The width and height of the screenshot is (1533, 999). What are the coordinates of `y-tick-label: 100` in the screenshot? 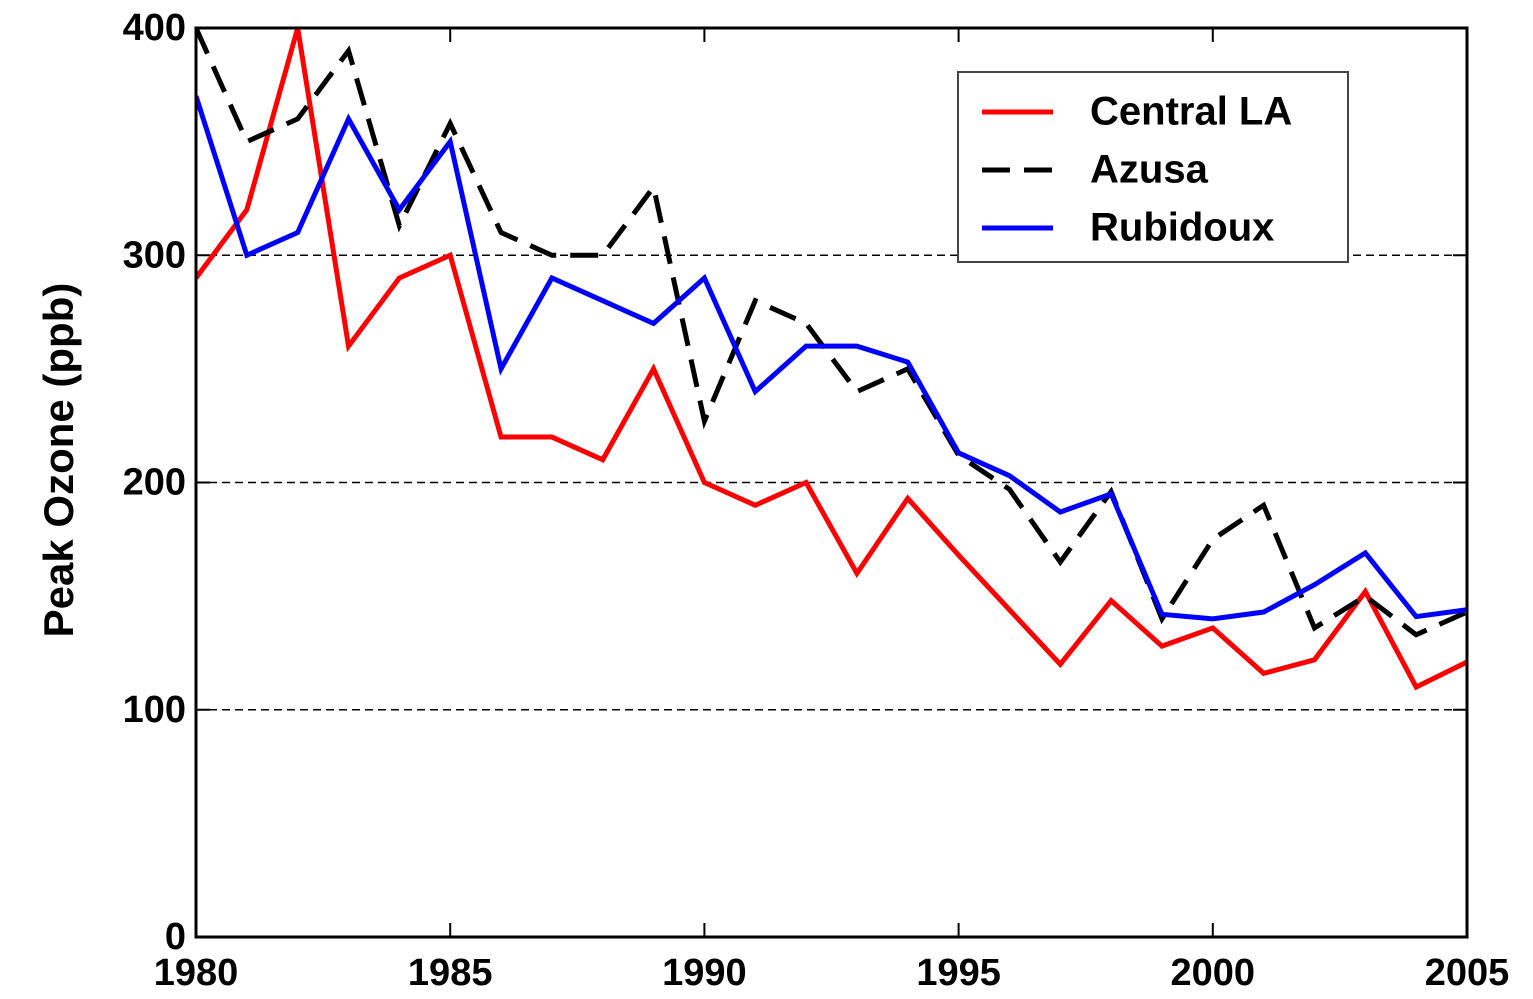 It's located at (154, 710).